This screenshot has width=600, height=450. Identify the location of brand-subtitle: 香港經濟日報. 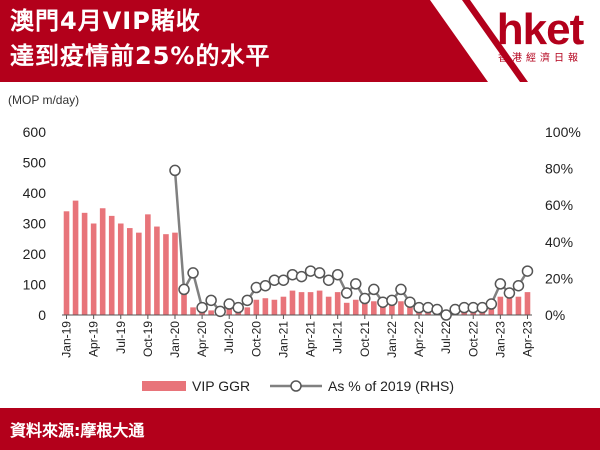
(540, 58).